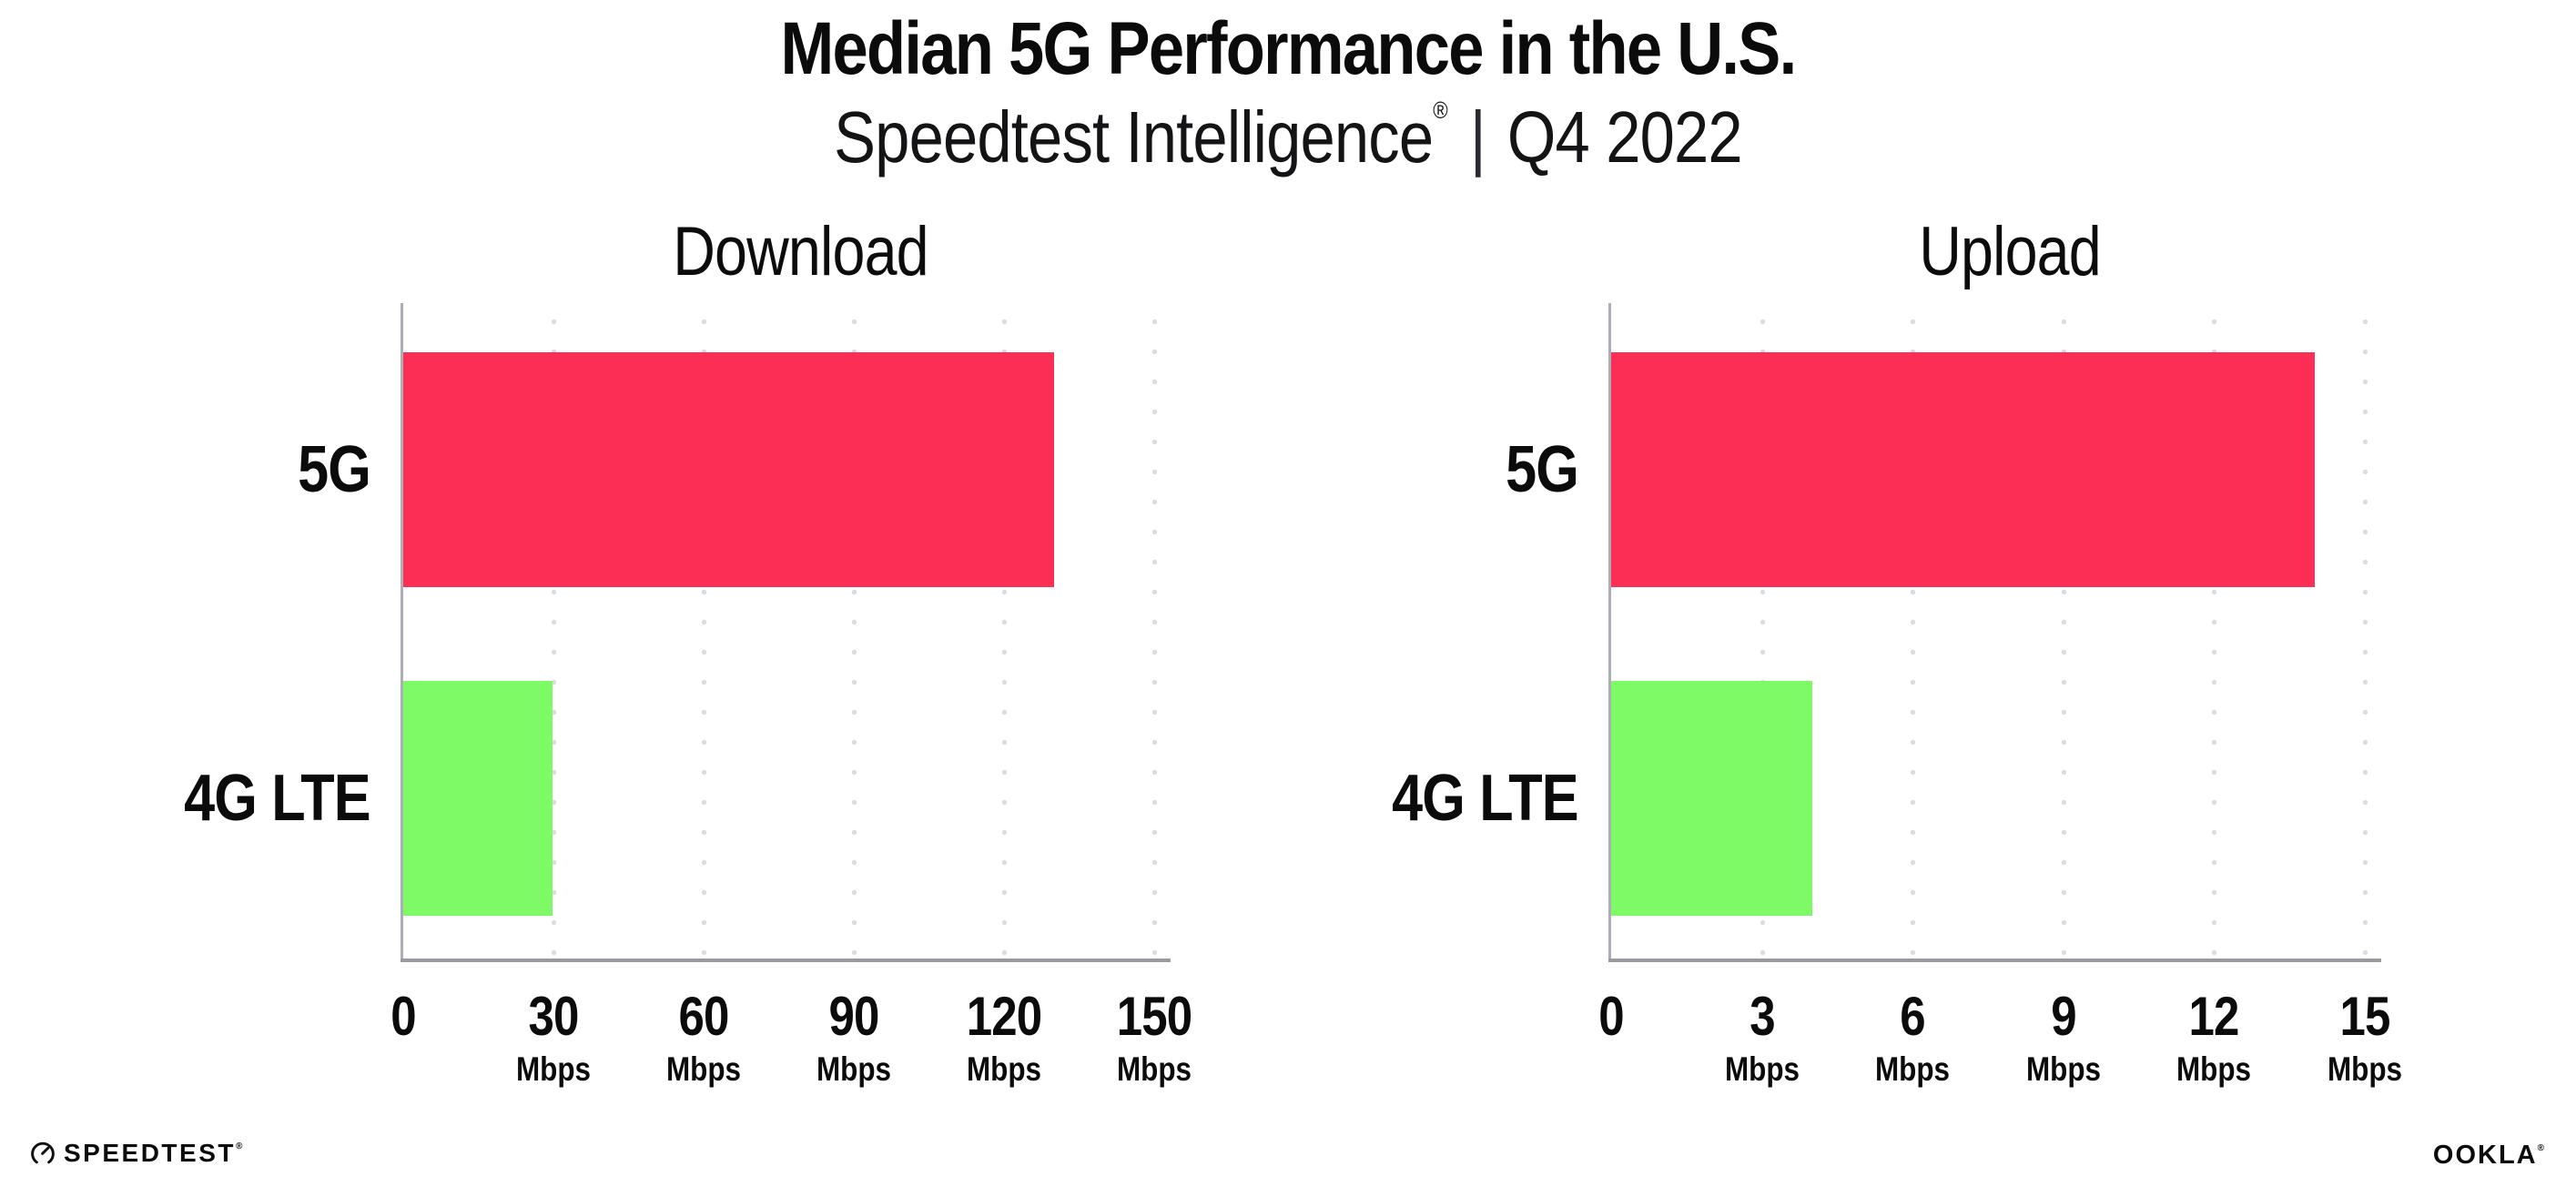 The image size is (2576, 1197). What do you see at coordinates (43, 1153) in the screenshot?
I see `speedtest-gauge-icon` at bounding box center [43, 1153].